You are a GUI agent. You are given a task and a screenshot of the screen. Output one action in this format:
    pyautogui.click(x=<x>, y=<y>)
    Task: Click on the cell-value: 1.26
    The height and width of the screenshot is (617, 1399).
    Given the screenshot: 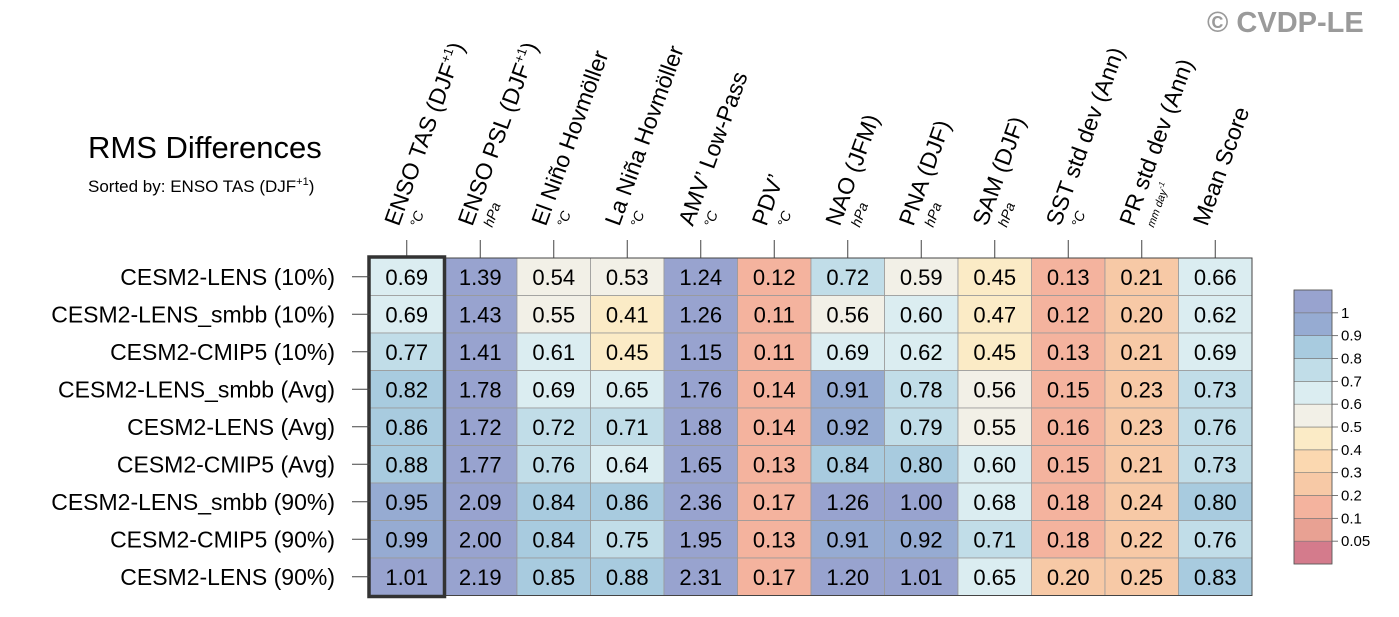 What is the action you would take?
    pyautogui.click(x=700, y=314)
    